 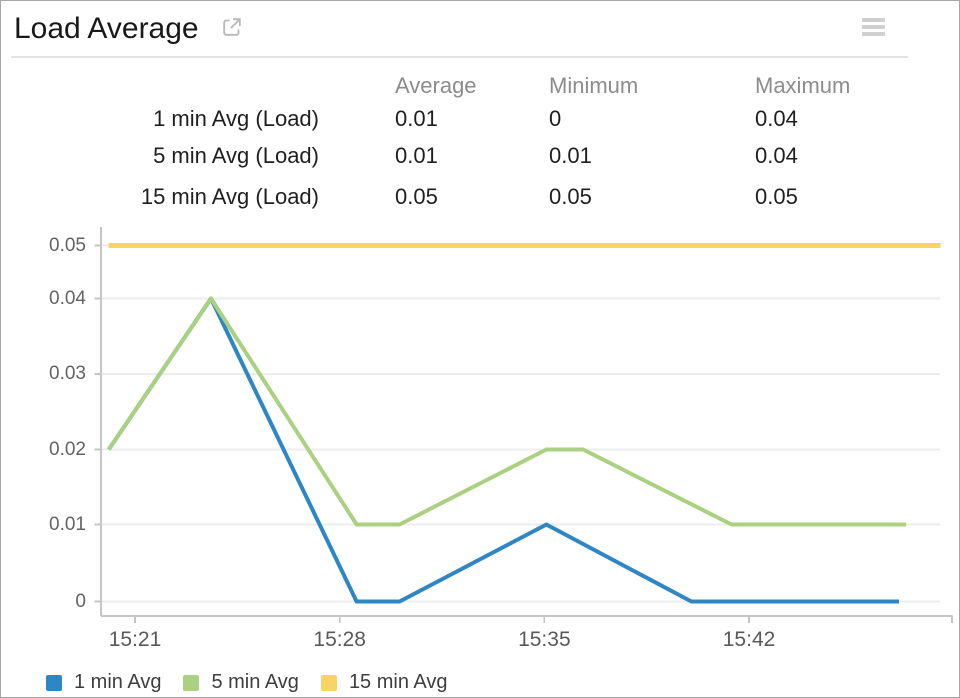 I want to click on external-link-icon, so click(x=232, y=27).